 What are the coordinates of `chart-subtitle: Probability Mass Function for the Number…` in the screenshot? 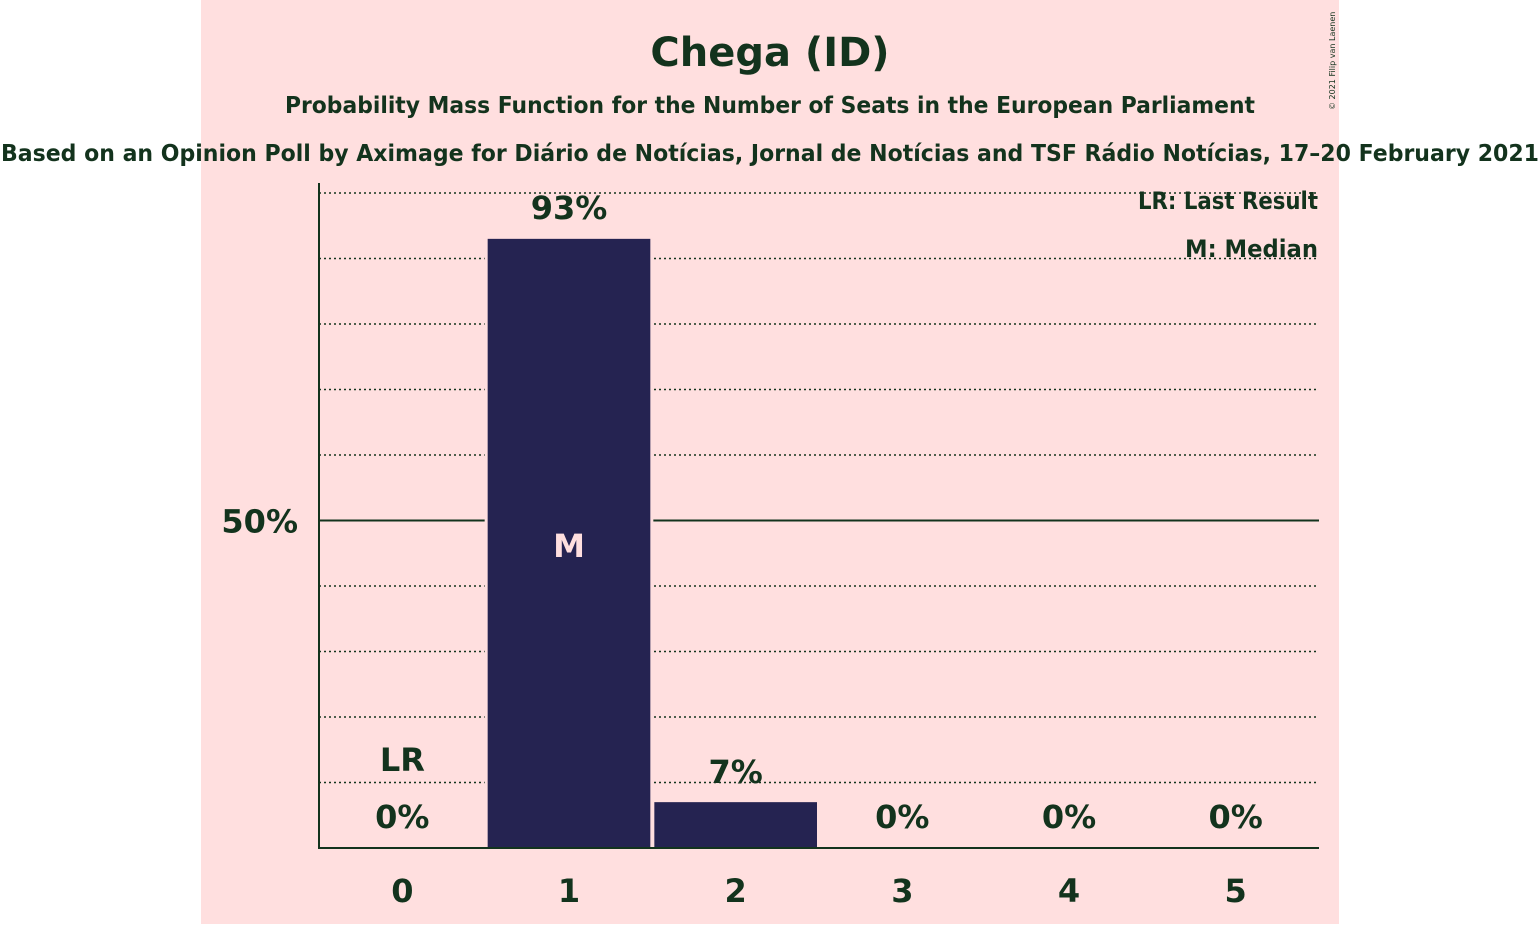 It's located at (770, 106).